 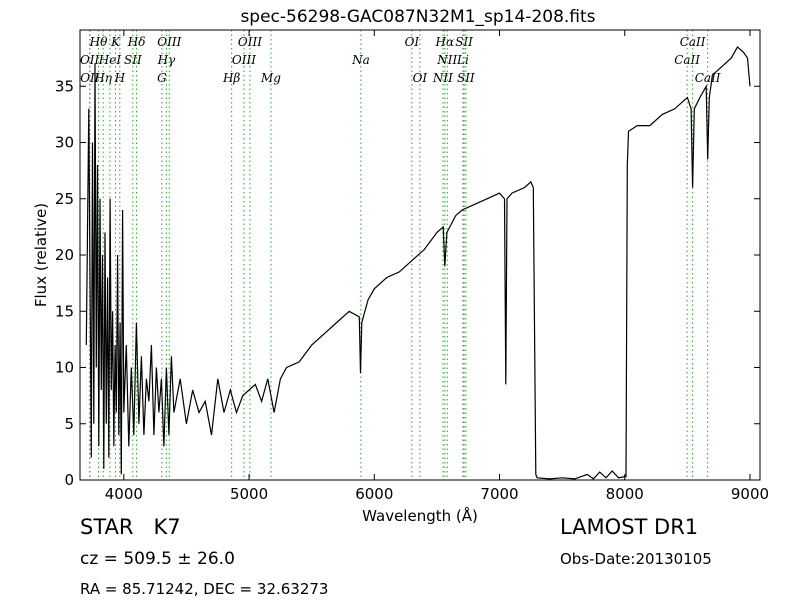 I want to click on spectral-line-label: HeI, so click(x=110, y=60).